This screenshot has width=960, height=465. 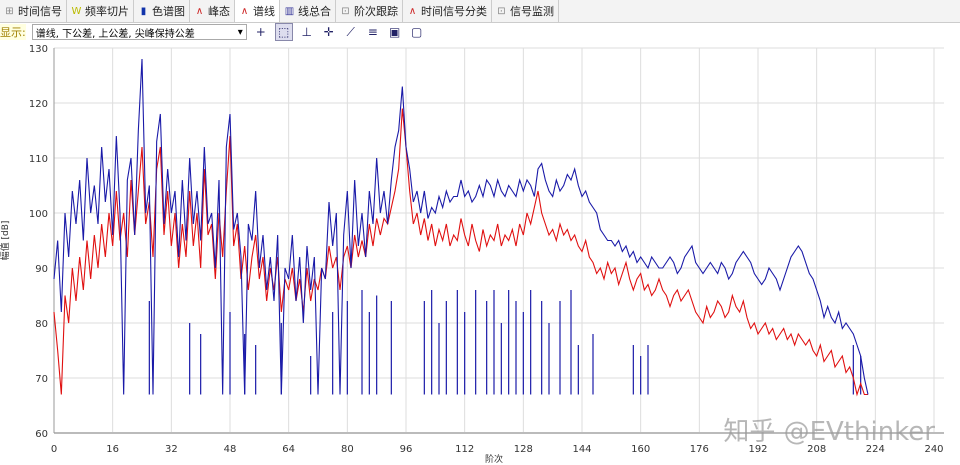 I want to click on tab-label: 时间信号分类, so click(x=454, y=11).